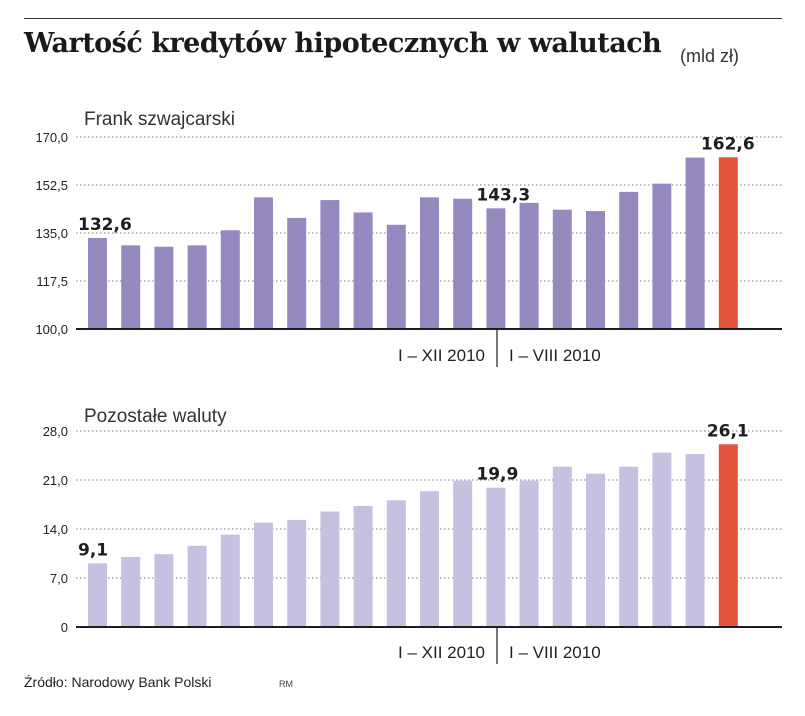 Image resolution: width=805 pixels, height=716 pixels. I want to click on unit-label: (mld zł), so click(709, 56).